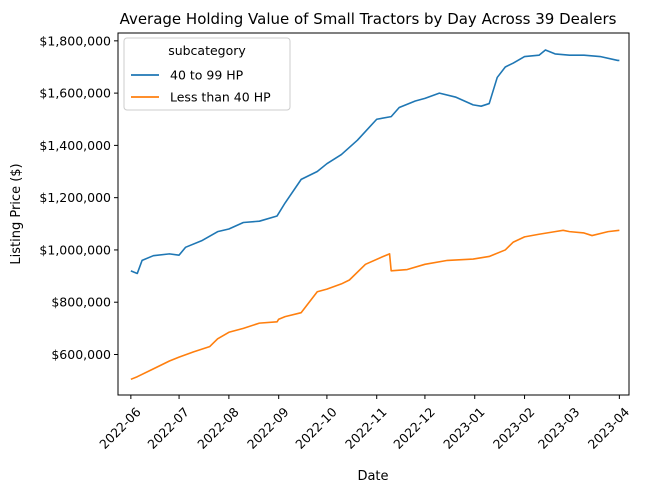  I want to click on y-tick-label: $1,200,000, so click(75, 197).